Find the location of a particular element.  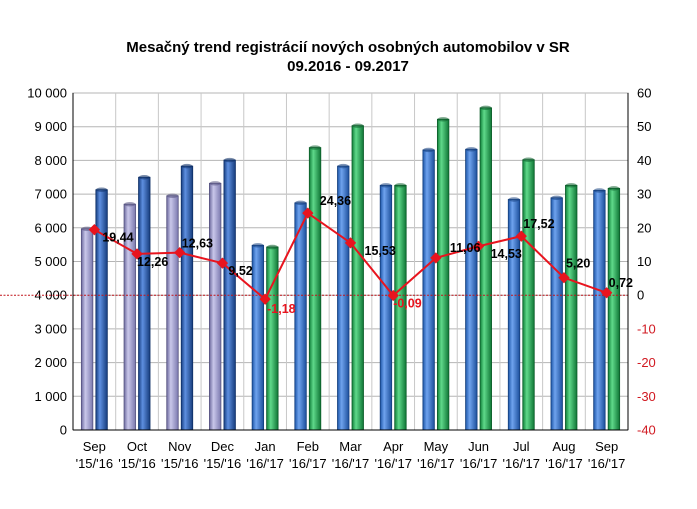

x-tick-label-month: Jul is located at coordinates (521, 446).